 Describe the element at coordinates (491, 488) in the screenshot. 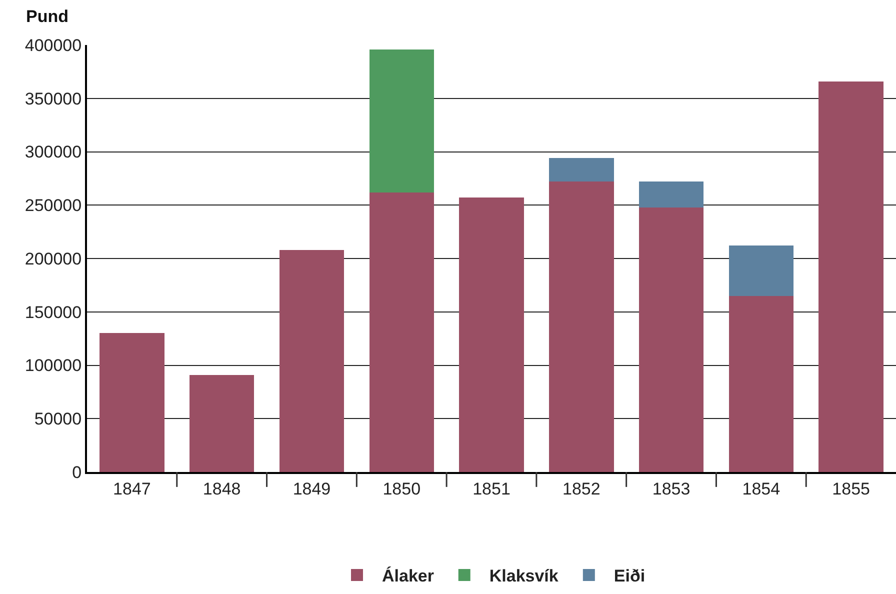

I see `x-tick-label: 1851` at that location.